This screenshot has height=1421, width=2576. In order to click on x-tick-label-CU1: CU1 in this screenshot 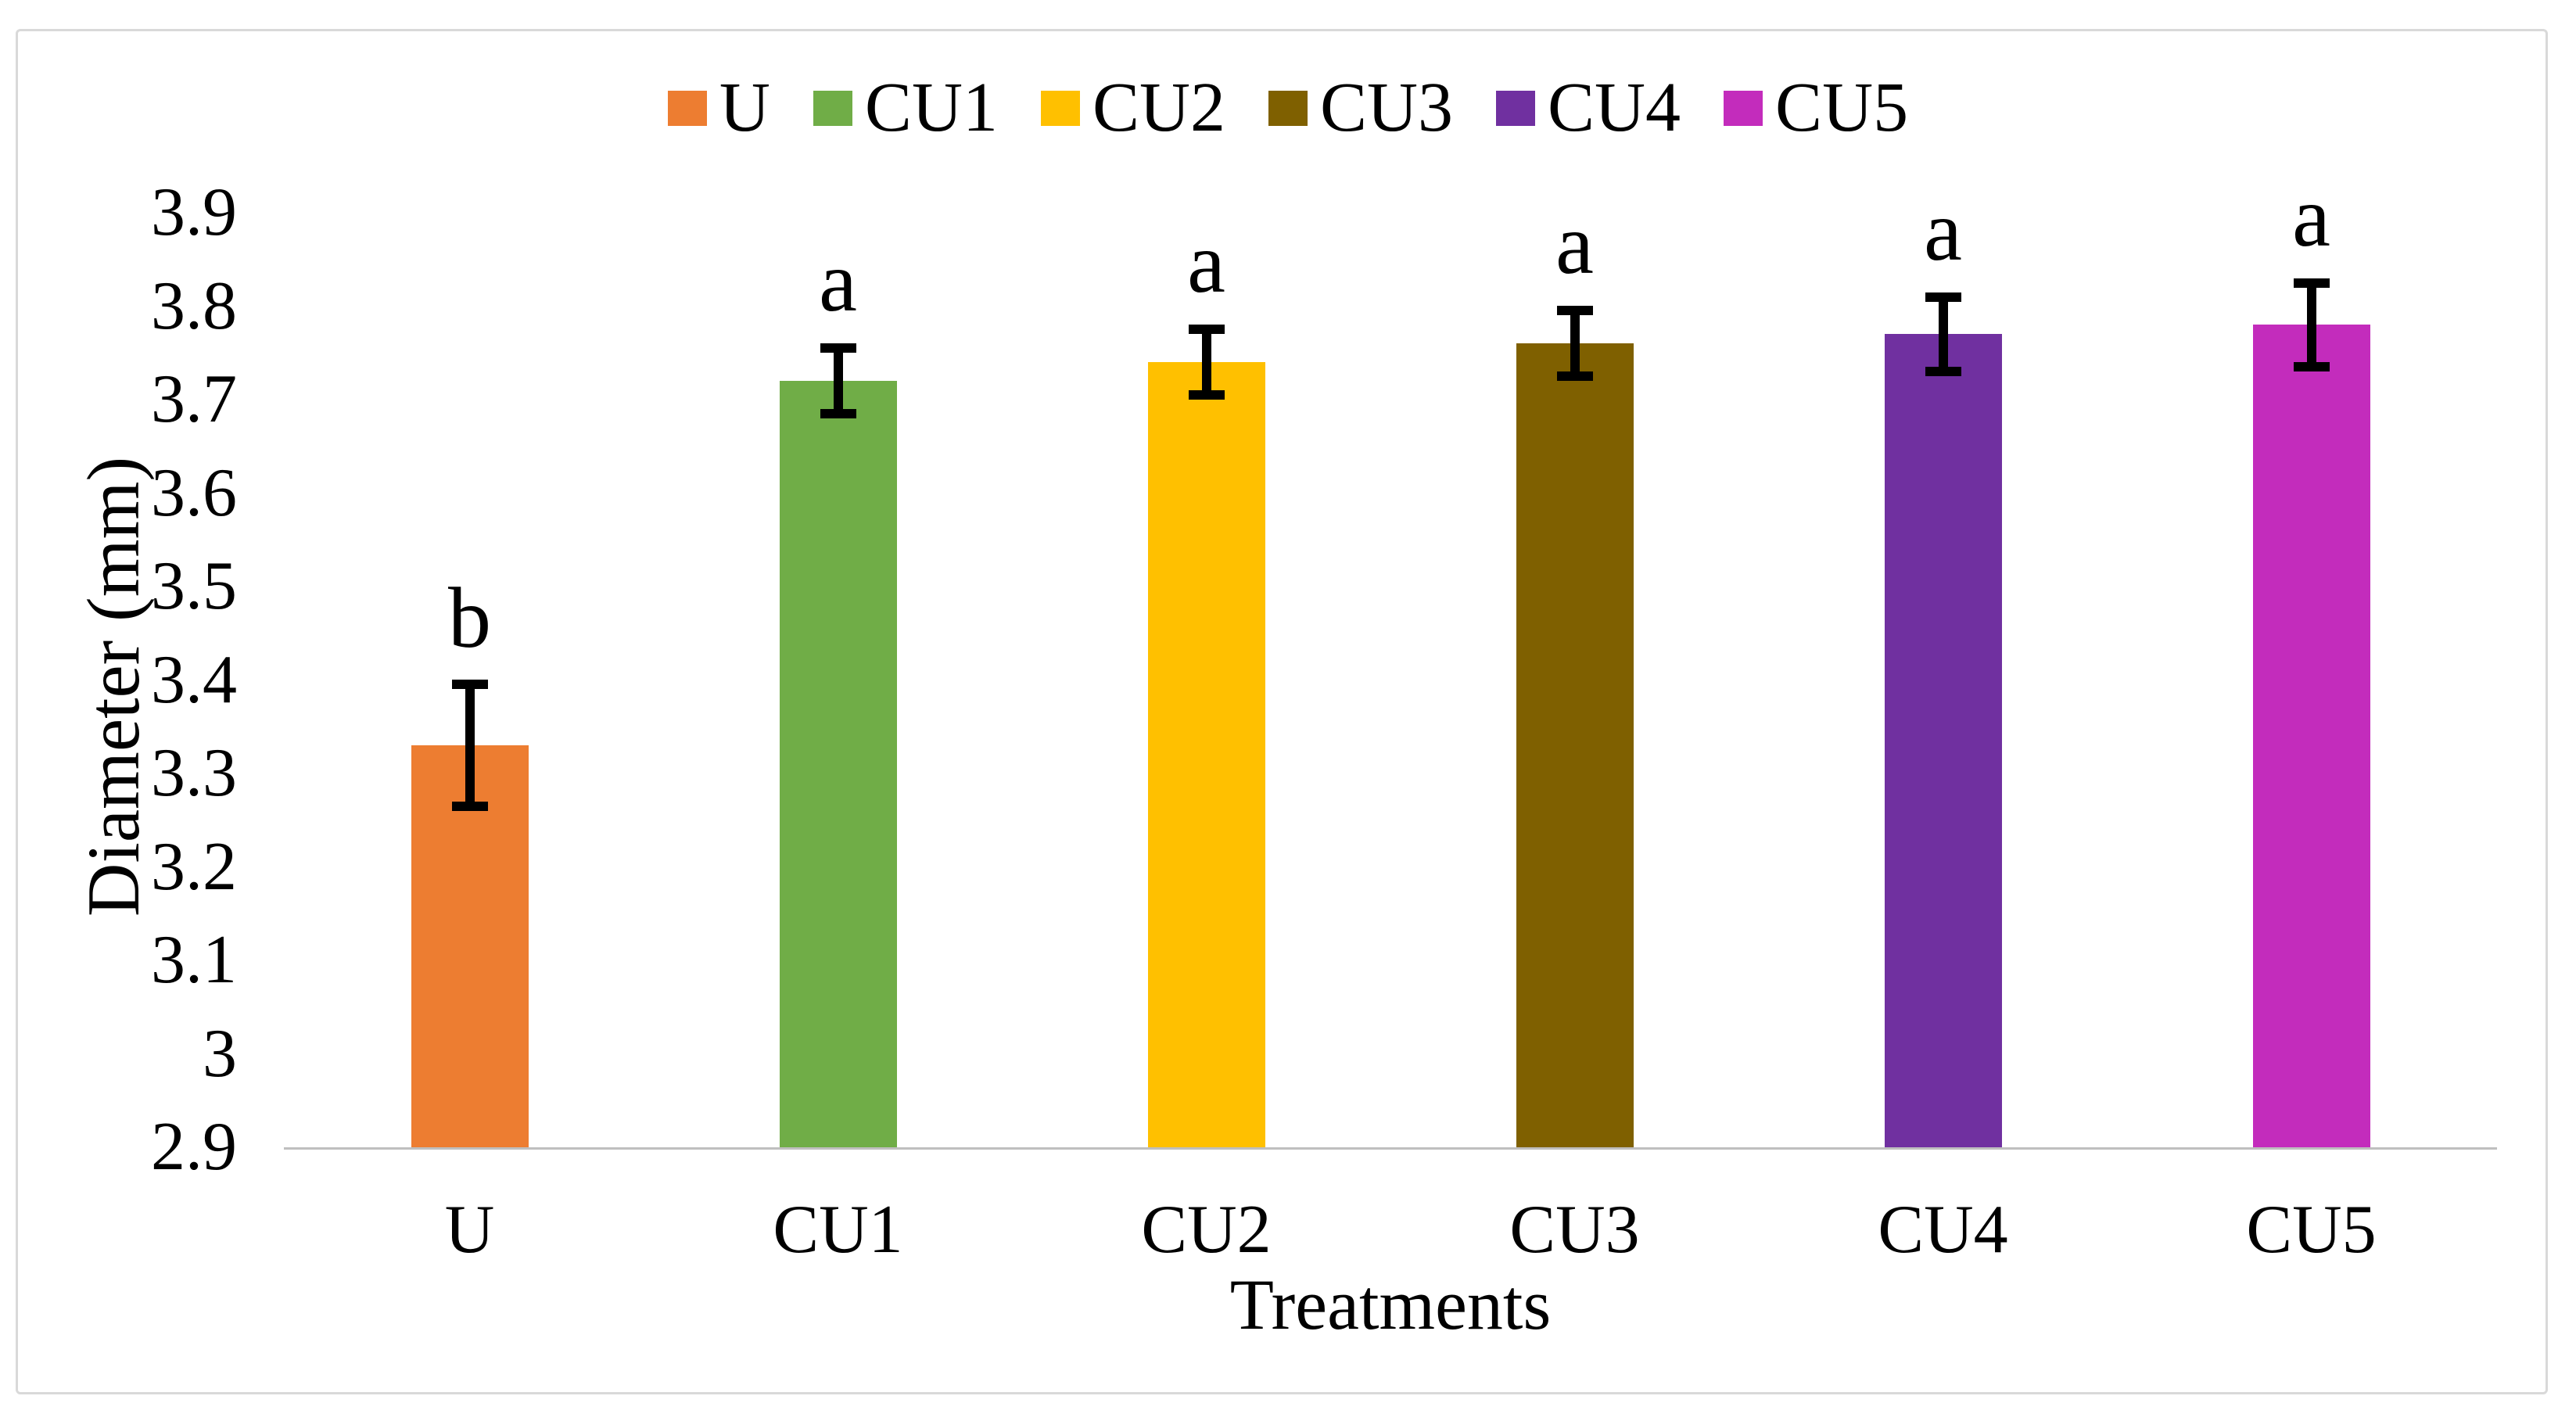, I will do `click(838, 1230)`.